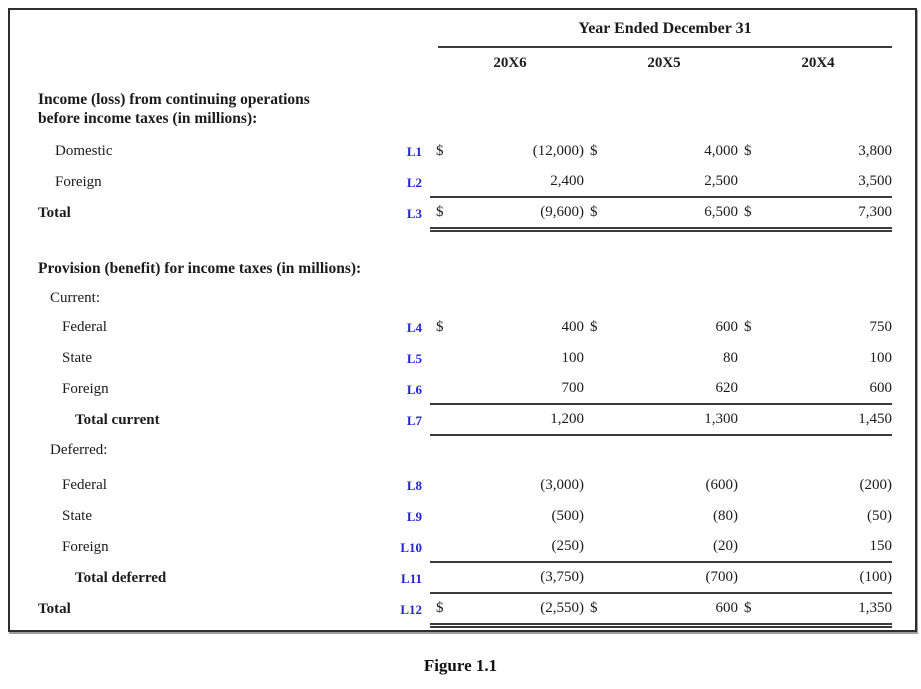  What do you see at coordinates (661, 546) in the screenshot?
I see `value-cell: (20)` at bounding box center [661, 546].